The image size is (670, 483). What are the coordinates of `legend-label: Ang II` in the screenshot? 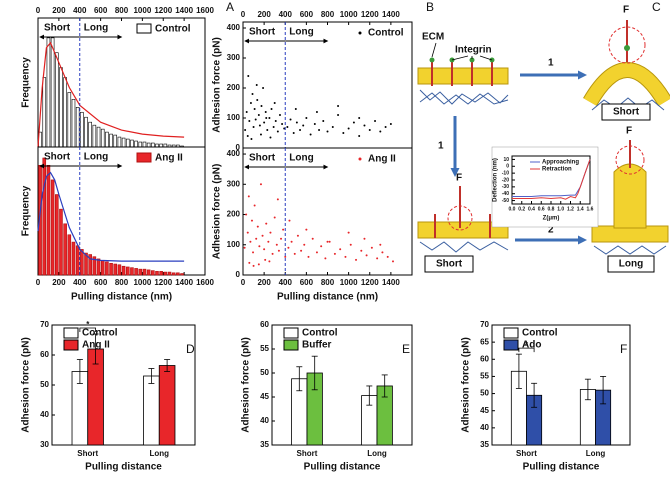 It's located at (96, 345).